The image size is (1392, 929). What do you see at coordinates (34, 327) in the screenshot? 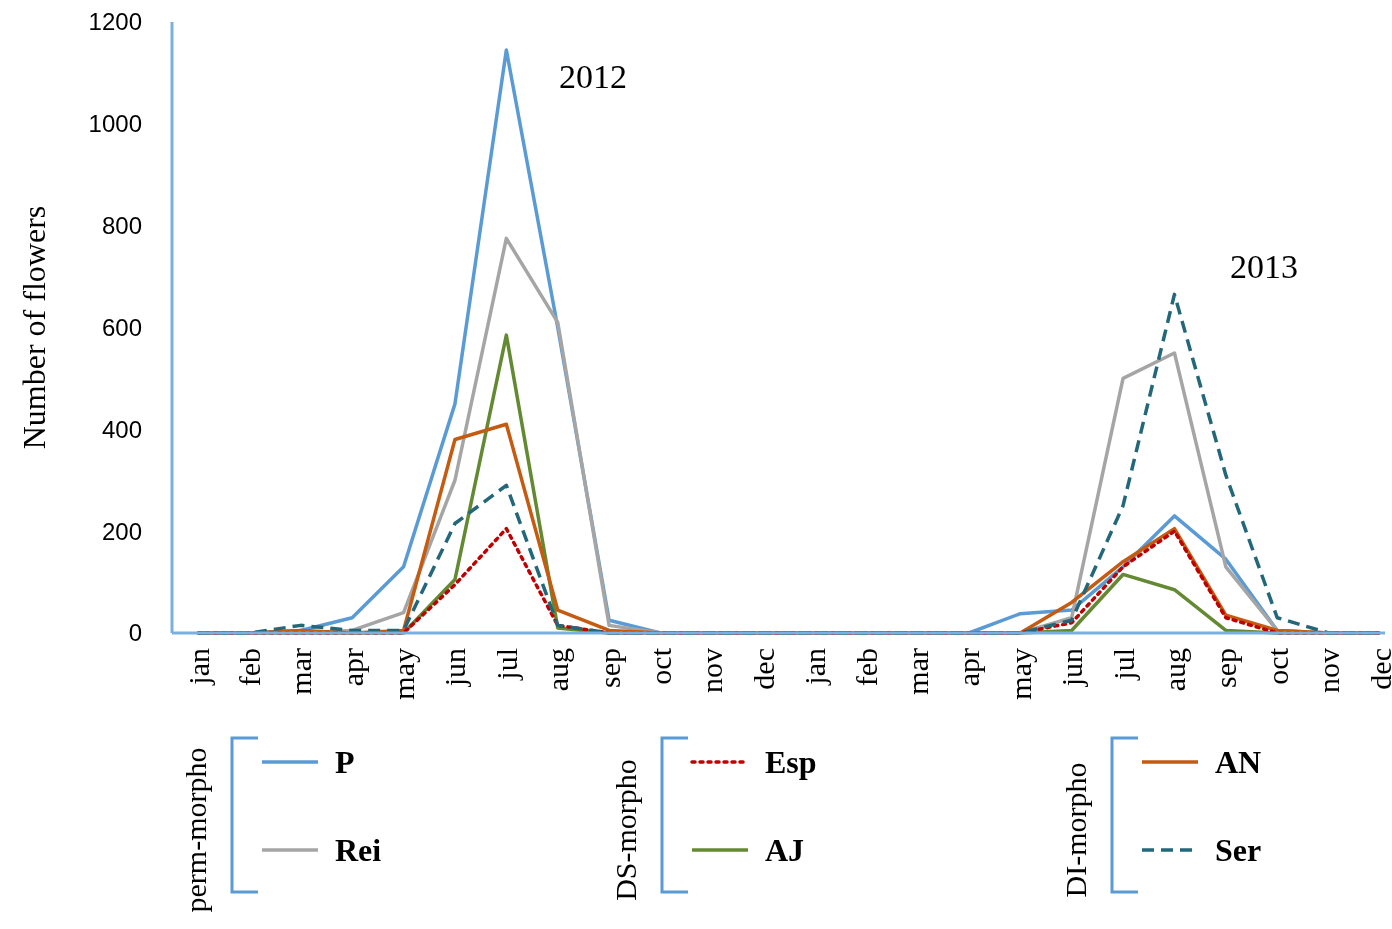
I see `y-axis-title: Number of flowers` at bounding box center [34, 327].